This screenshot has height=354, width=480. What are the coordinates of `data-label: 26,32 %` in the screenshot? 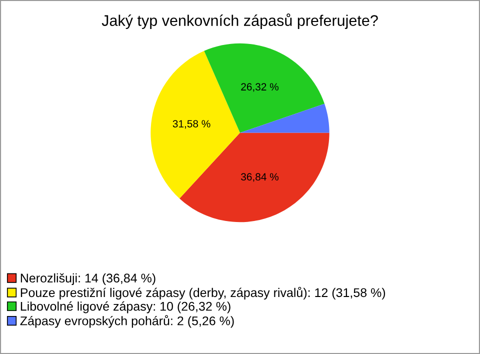 It's located at (259, 87).